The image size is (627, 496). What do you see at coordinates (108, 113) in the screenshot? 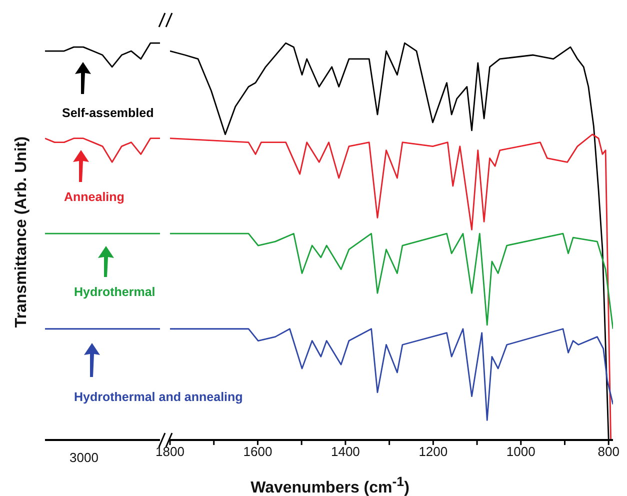
I see `text: Self-assembled` at bounding box center [108, 113].